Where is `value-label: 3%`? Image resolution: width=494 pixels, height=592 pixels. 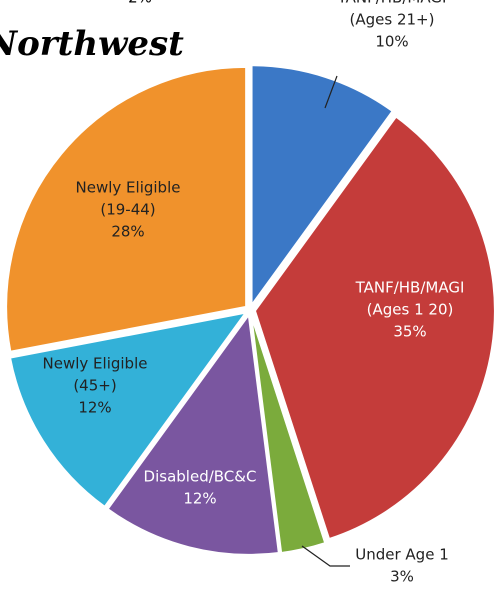
value-label: 3% is located at coordinates (402, 577).